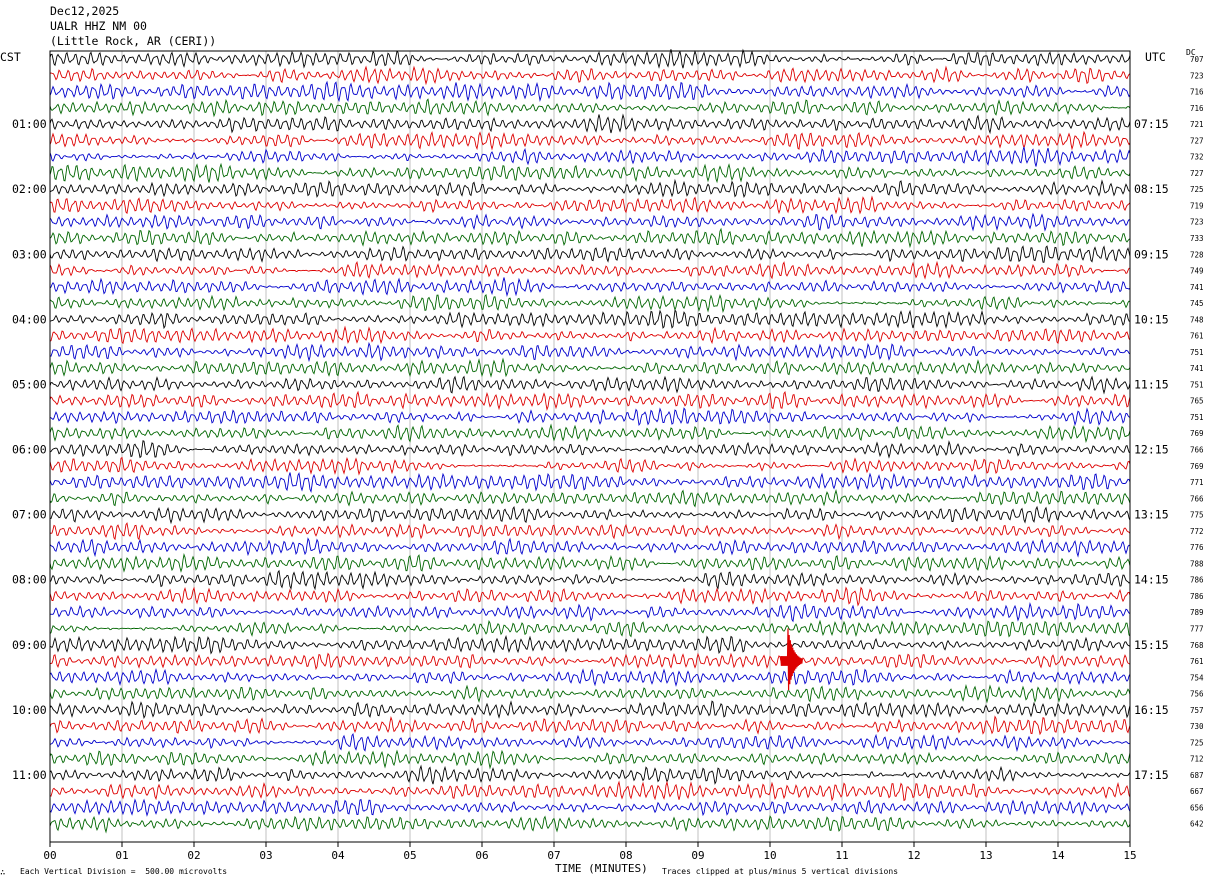  What do you see at coordinates (29, 450) in the screenshot?
I see `left-hour-label: 06:00` at bounding box center [29, 450].